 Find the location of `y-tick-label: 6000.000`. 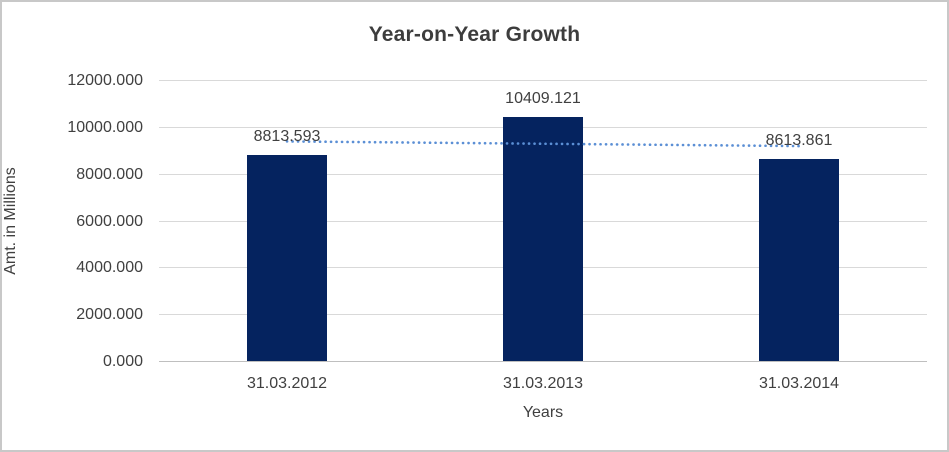

y-tick-label: 6000.000 is located at coordinates (109, 221).